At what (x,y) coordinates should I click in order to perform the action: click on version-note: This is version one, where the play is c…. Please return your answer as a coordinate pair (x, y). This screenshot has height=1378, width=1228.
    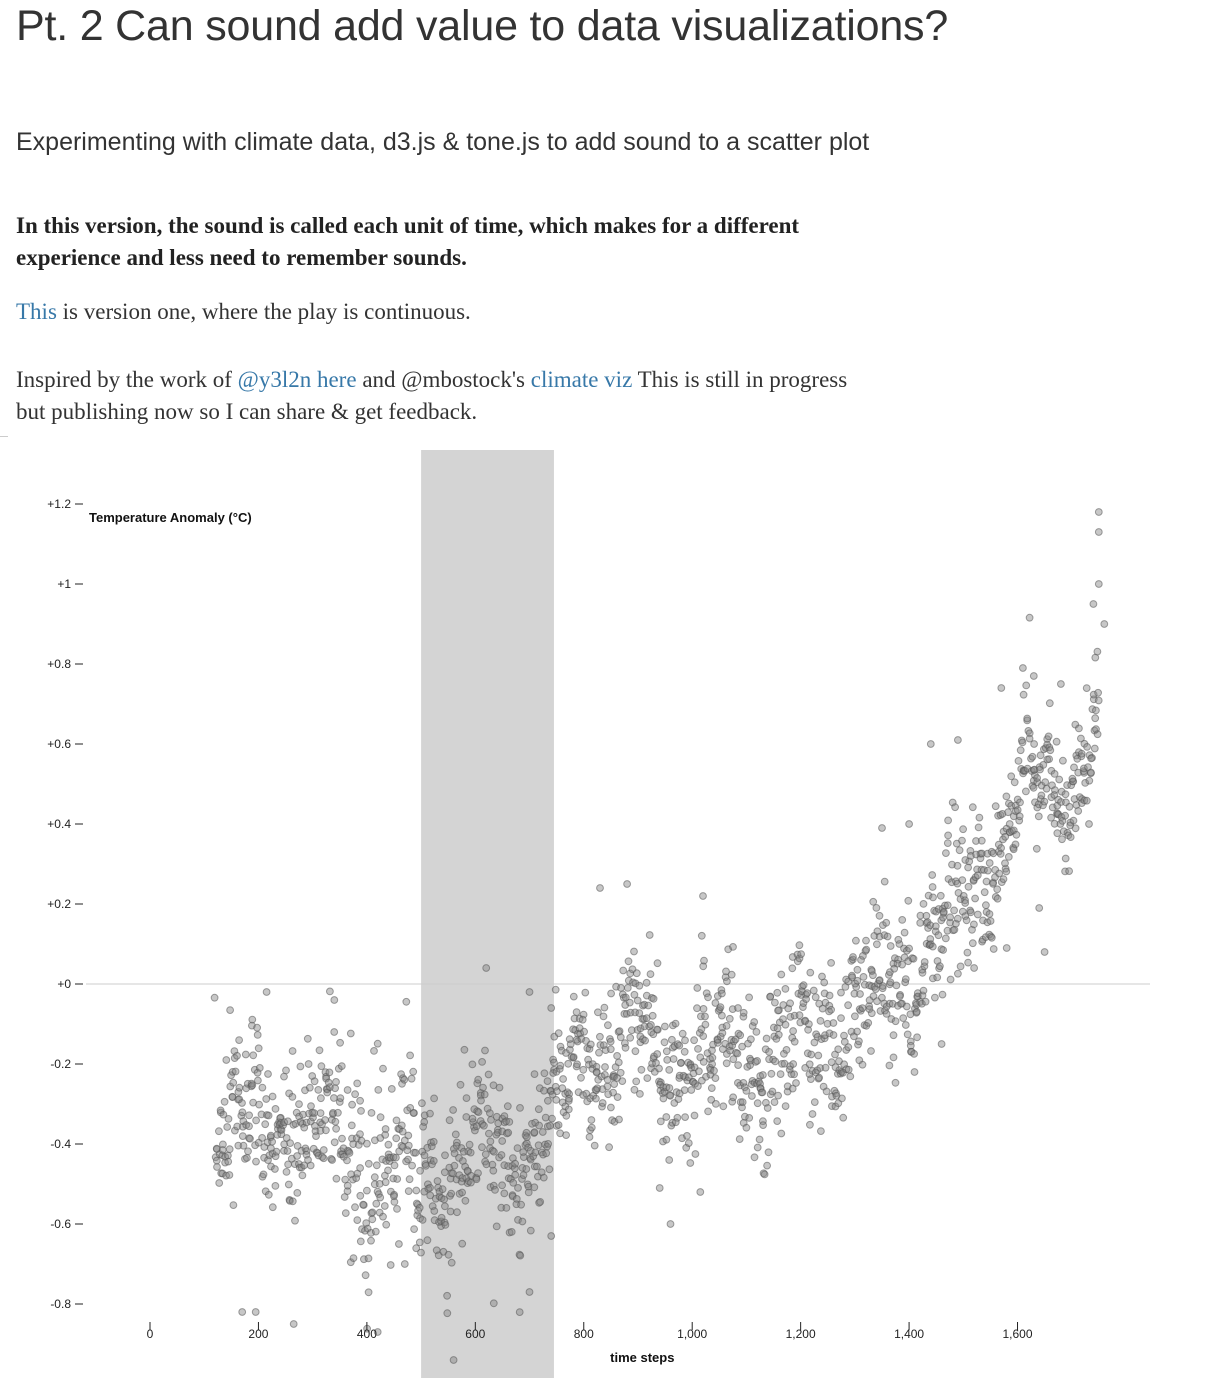
    Looking at the image, I should click on (446, 312).